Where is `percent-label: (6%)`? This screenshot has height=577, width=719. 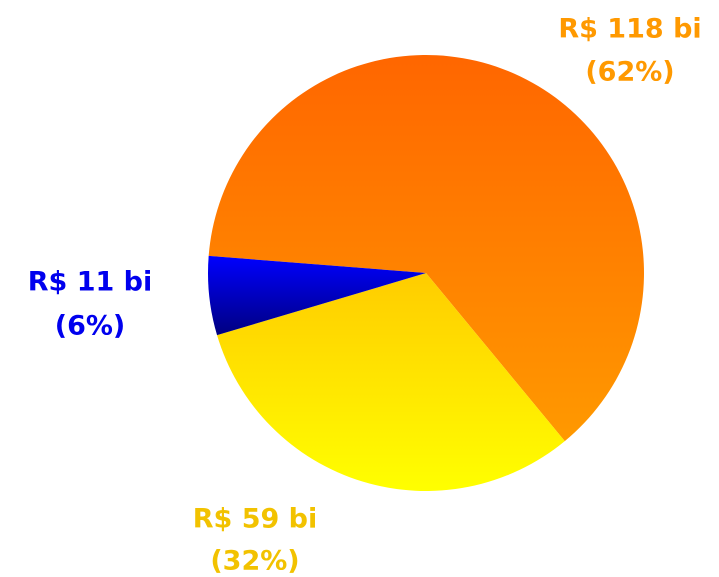
percent-label: (6%) is located at coordinates (90, 326).